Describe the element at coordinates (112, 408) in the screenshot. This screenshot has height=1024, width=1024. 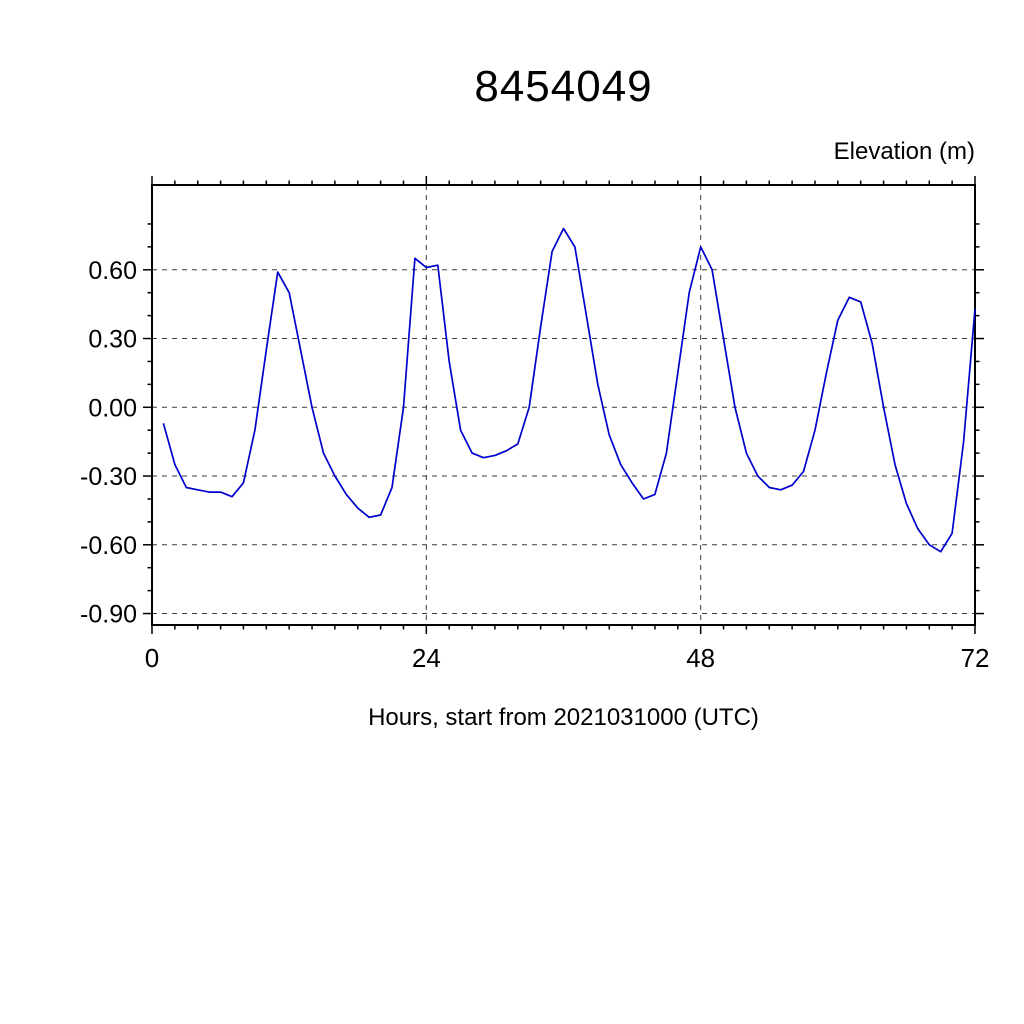
I see `y-tick-label: 0.00` at that location.